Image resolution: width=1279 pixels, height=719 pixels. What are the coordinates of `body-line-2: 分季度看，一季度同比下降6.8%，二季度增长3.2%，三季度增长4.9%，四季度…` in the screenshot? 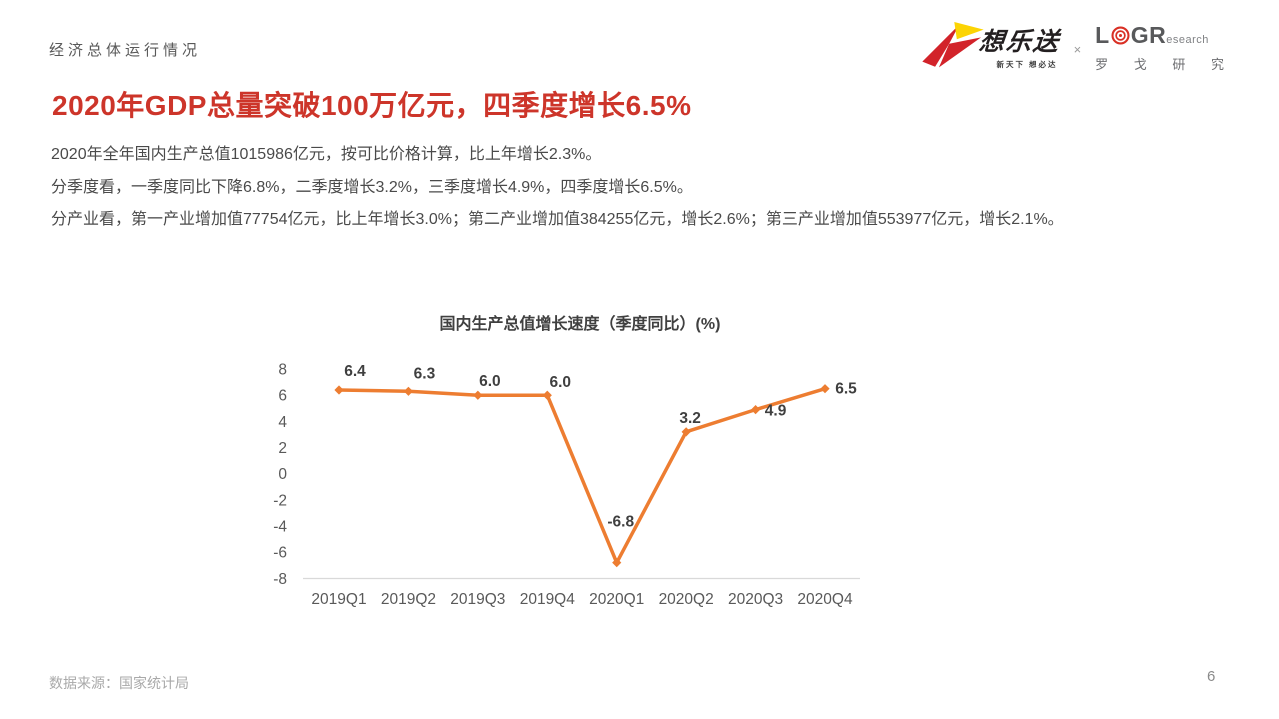 It's located at (372, 187).